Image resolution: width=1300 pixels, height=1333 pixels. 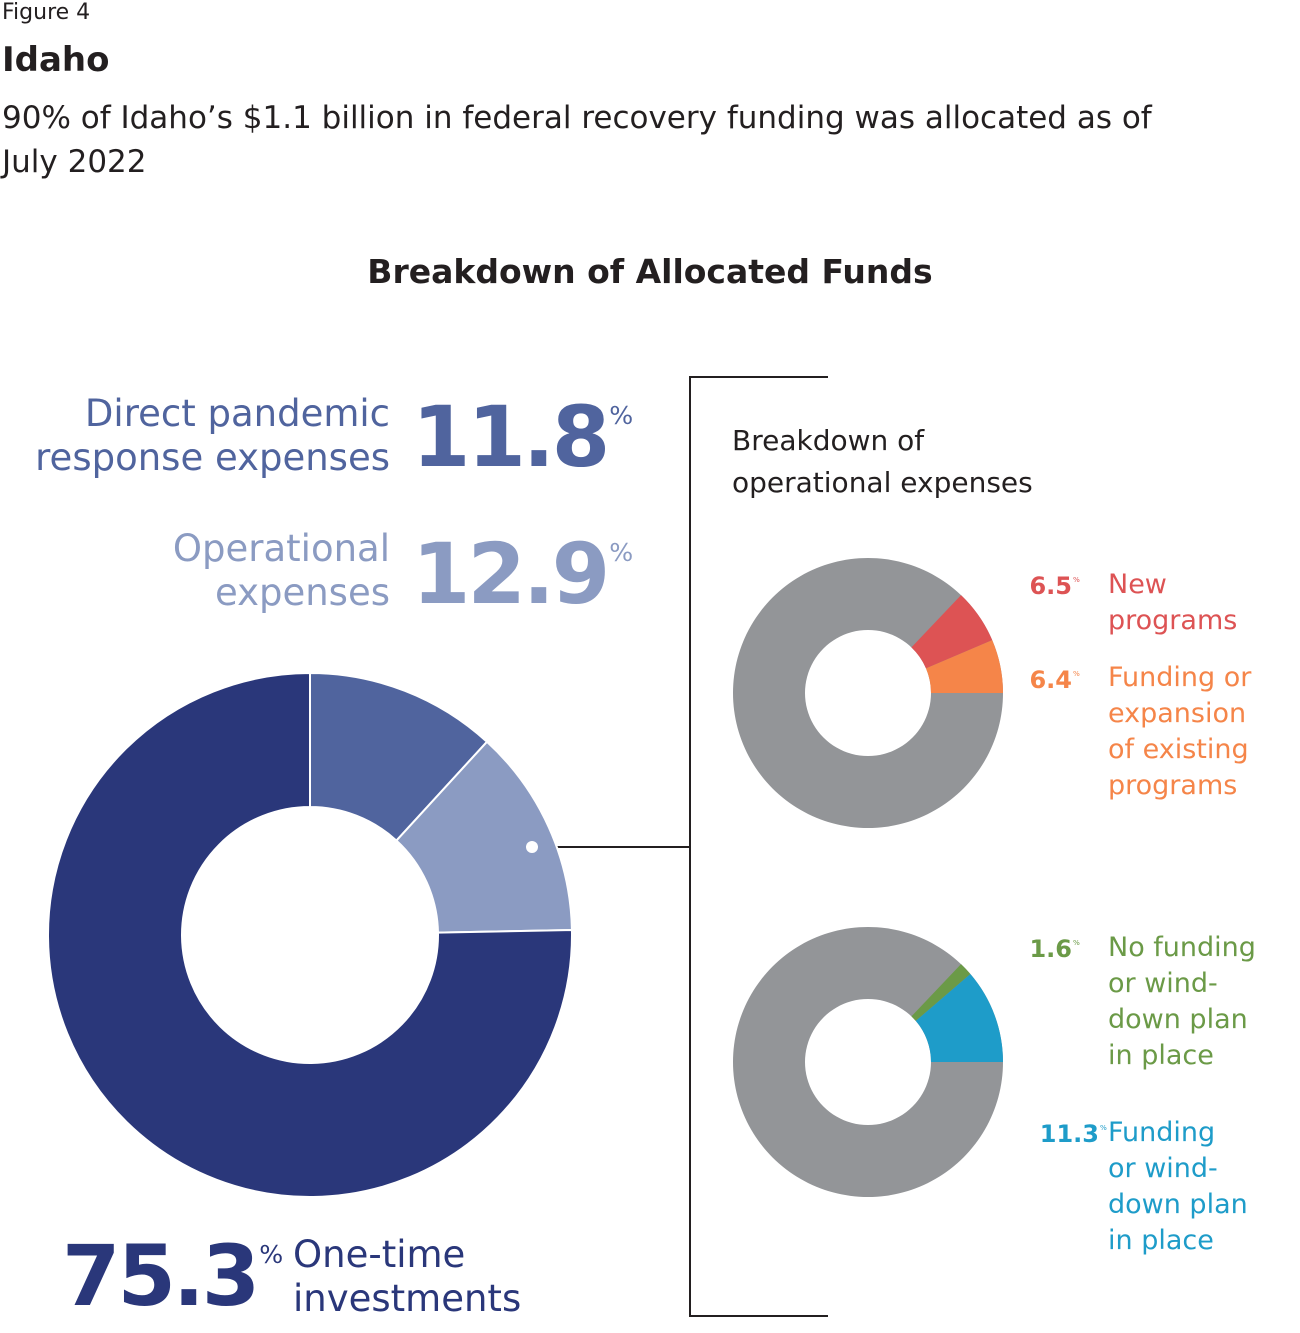 I want to click on category-label: Operational expenses, so click(x=281, y=570).